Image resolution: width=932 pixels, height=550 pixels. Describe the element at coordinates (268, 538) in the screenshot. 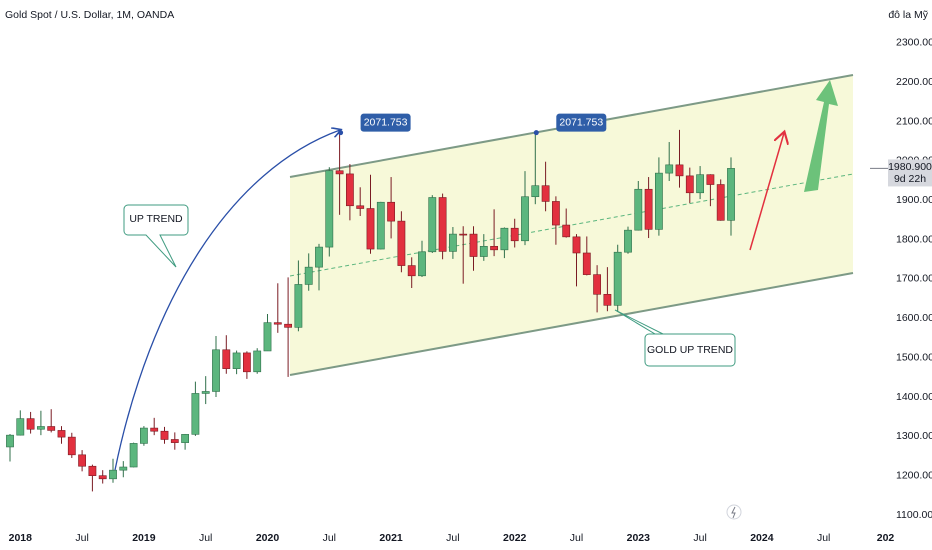

I see `x-tick-label: 2020` at that location.